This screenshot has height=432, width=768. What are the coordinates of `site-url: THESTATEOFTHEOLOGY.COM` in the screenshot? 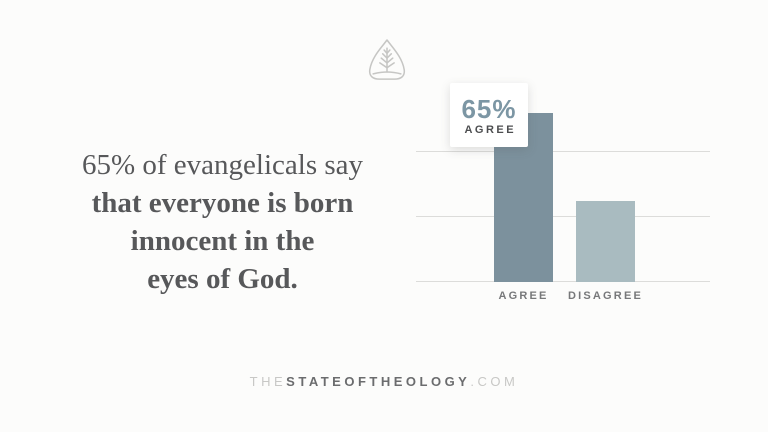 It's located at (384, 381).